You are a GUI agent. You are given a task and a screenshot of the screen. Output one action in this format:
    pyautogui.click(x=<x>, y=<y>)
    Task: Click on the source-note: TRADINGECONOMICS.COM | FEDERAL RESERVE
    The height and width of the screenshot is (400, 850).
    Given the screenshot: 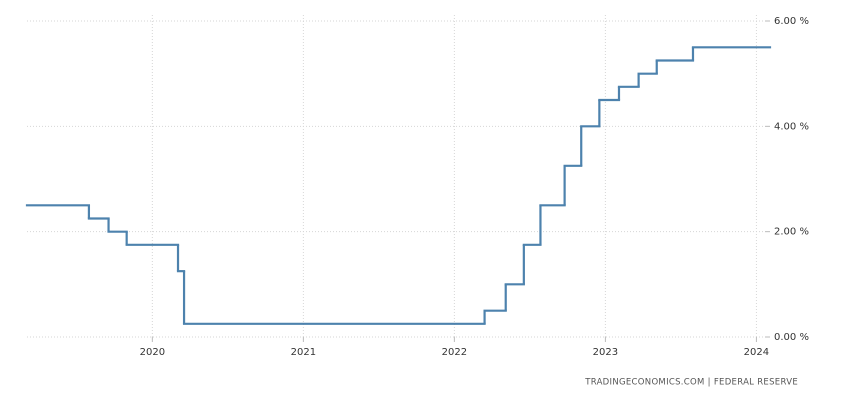 What is the action you would take?
    pyautogui.click(x=691, y=383)
    